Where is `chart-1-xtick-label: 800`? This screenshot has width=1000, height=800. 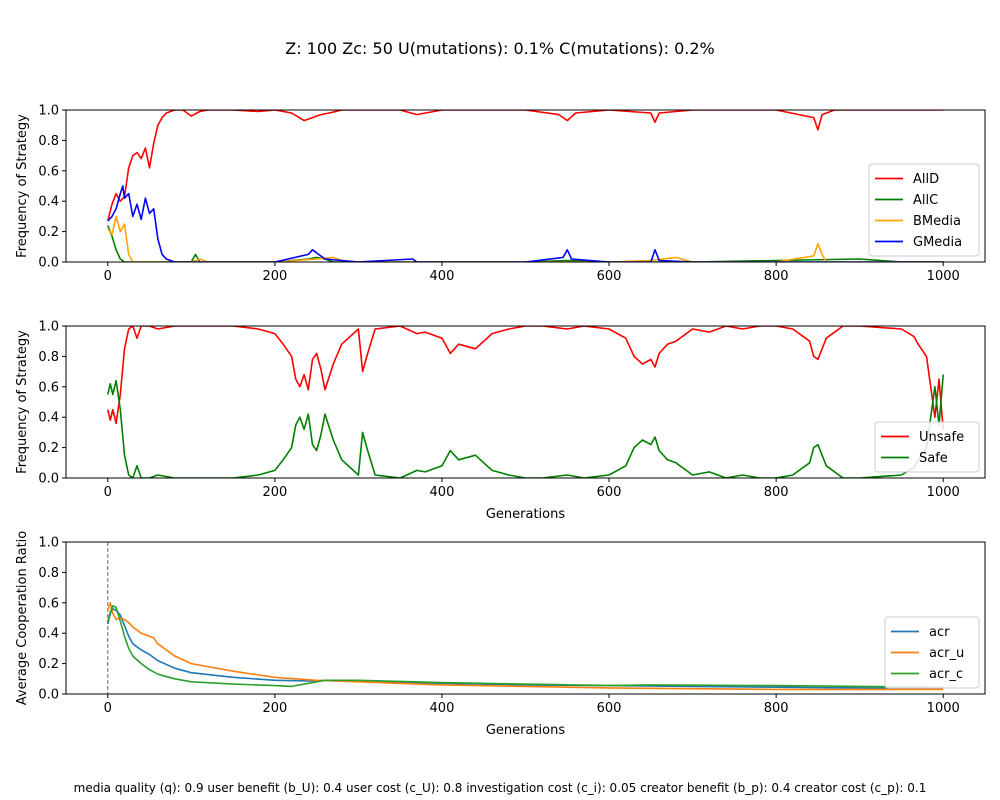
chart-1-xtick-label: 800 is located at coordinates (776, 492).